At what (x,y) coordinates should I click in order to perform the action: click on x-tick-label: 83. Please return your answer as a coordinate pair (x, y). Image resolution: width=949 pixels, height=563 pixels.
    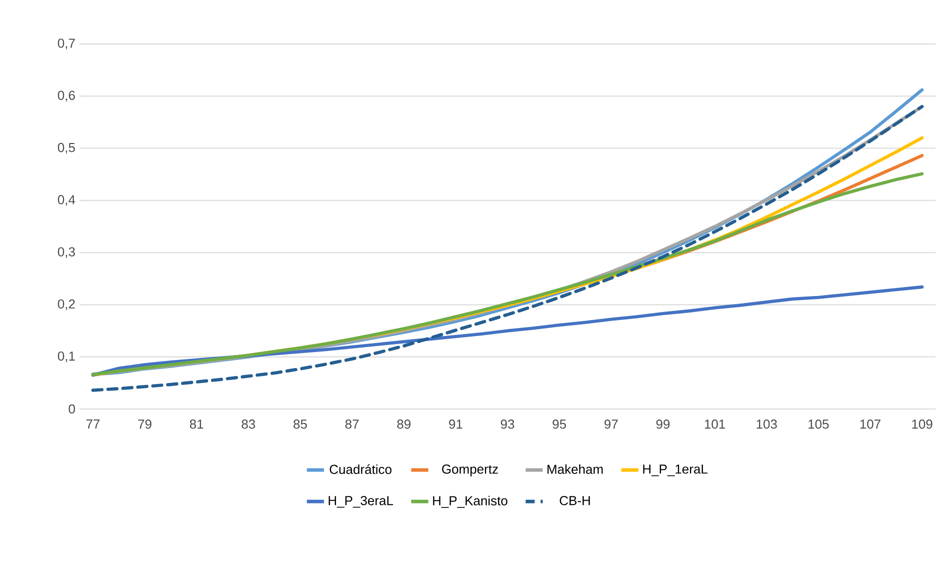
    Looking at the image, I should click on (249, 424).